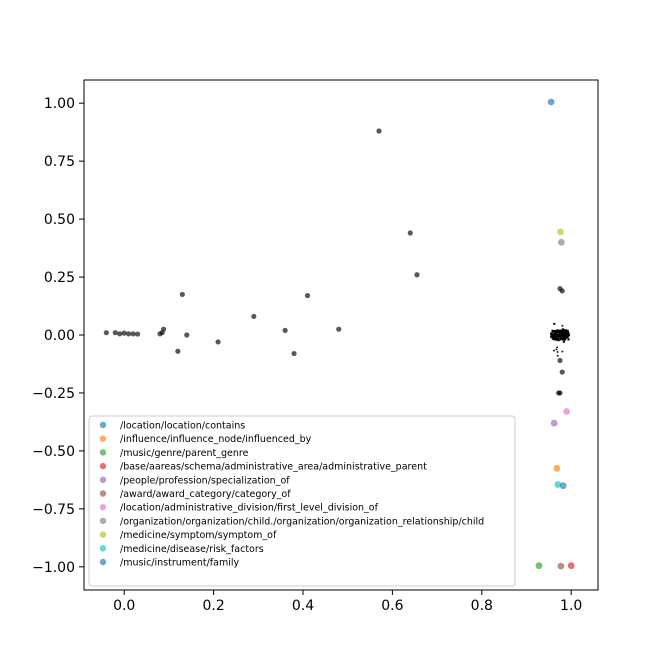  I want to click on y-tick-label: 0.00, so click(59, 336).